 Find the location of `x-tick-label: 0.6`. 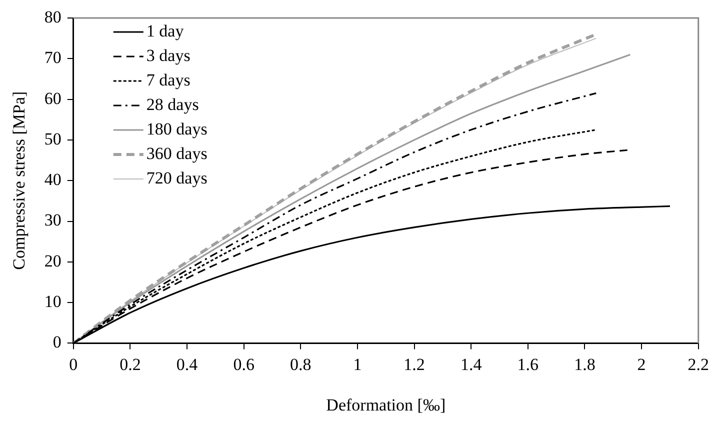

x-tick-label: 0.6 is located at coordinates (243, 364).